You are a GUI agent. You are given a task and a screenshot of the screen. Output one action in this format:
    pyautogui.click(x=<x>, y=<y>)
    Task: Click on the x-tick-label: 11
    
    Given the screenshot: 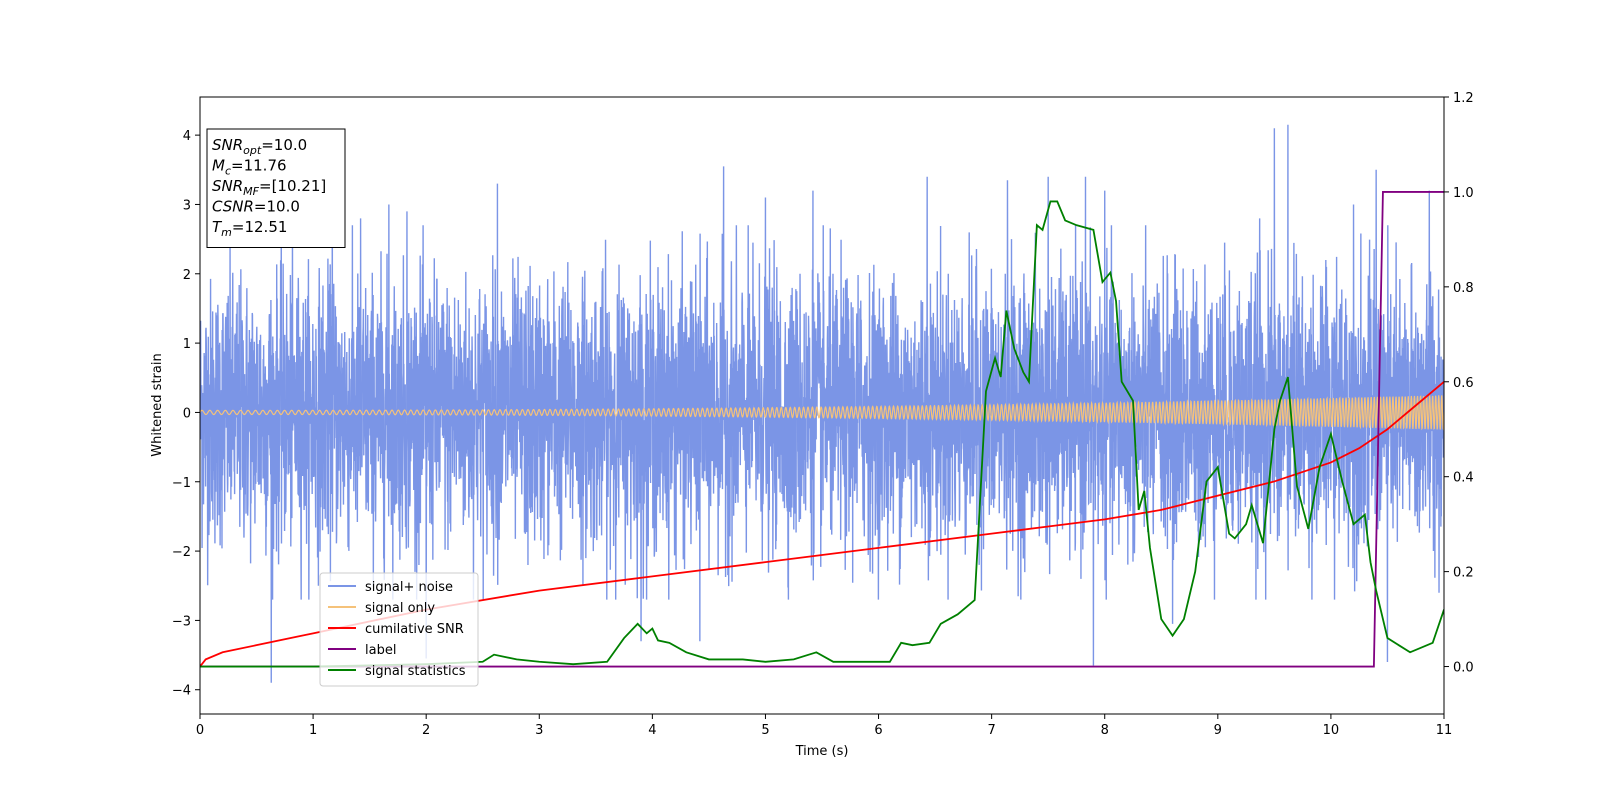 What is the action you would take?
    pyautogui.click(x=1444, y=730)
    